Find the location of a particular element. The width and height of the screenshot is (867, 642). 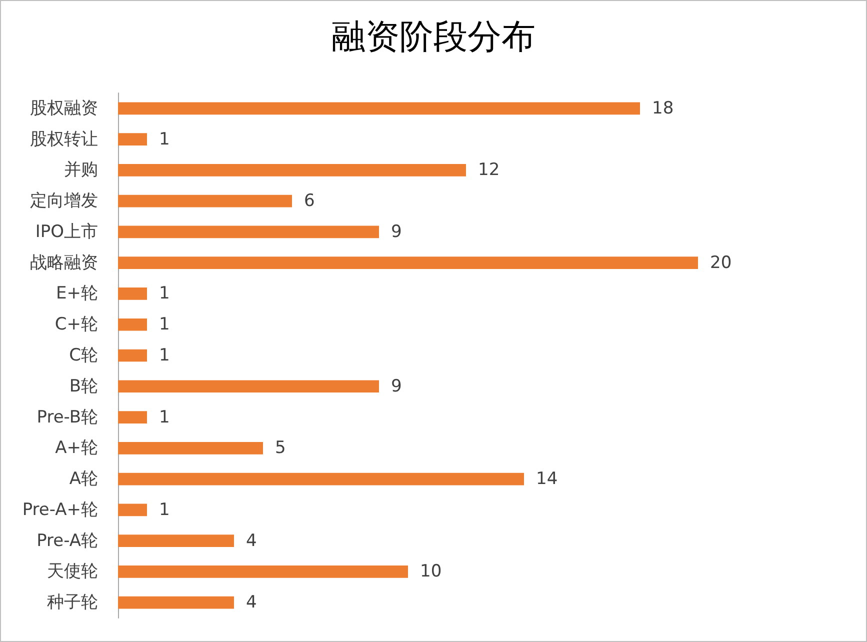

y-tick-label: C+轮 is located at coordinates (76, 324).